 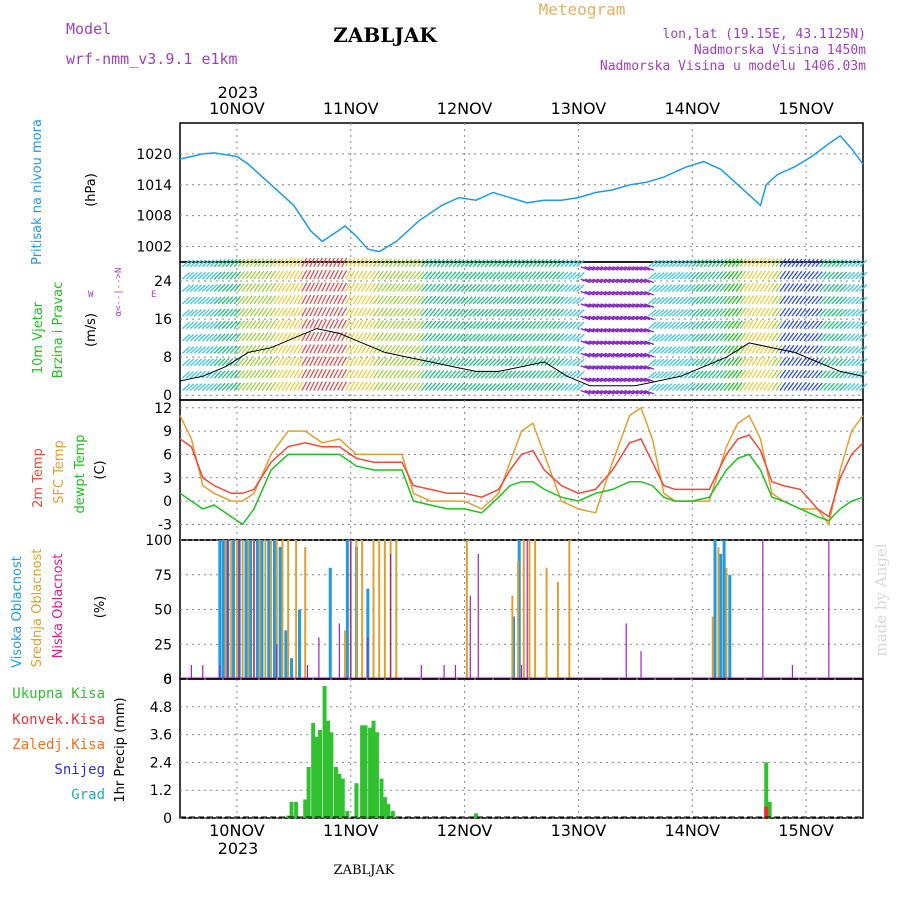 What do you see at coordinates (733, 66) in the screenshot?
I see `model-elevation-label: Nadmorska Visina u modelu 1406.03m` at bounding box center [733, 66].